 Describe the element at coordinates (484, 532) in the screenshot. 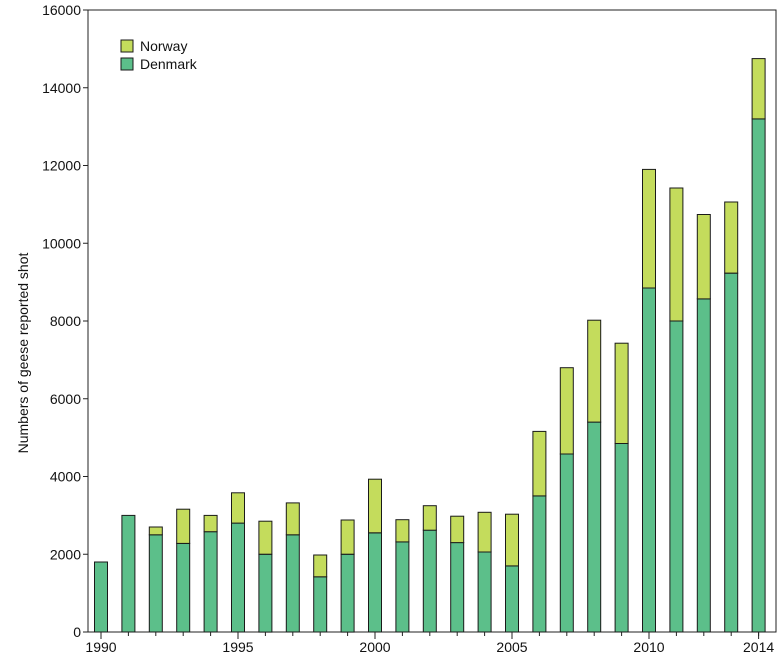

I see `bar-norway-2004` at that location.